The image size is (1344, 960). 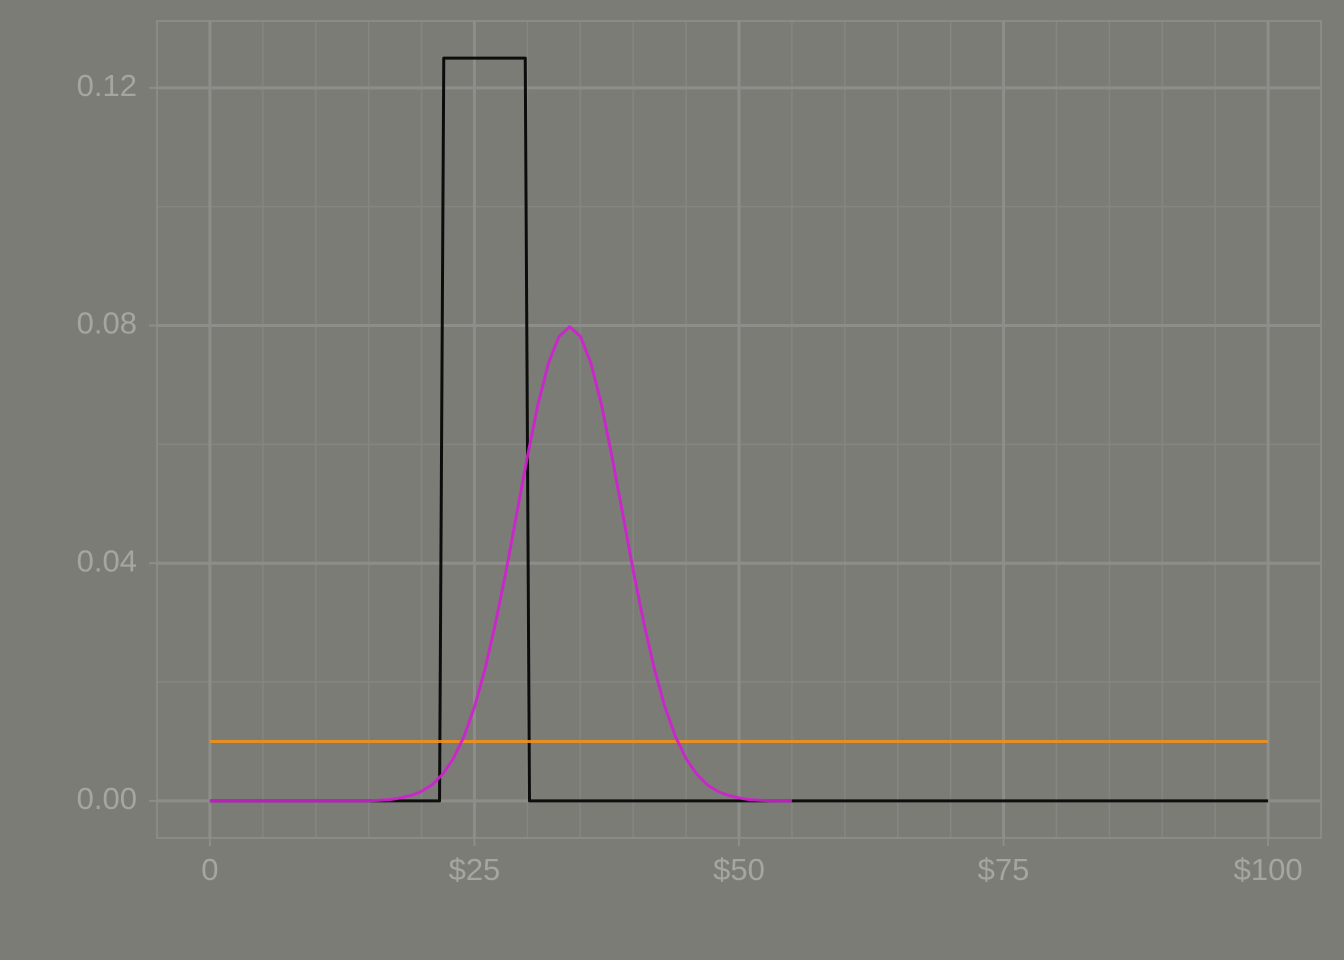 I want to click on x-tick-label: 0, so click(x=209, y=869).